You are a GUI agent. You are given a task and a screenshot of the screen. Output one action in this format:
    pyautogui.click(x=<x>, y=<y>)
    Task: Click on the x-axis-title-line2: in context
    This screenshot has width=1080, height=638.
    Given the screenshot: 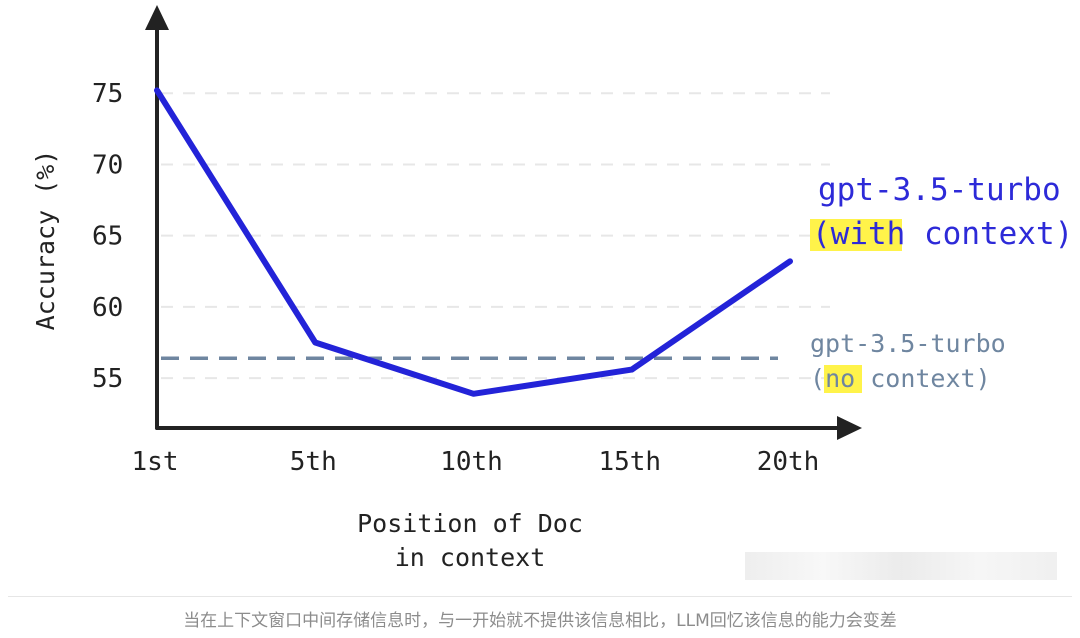 What is the action you would take?
    pyautogui.click(x=470, y=557)
    